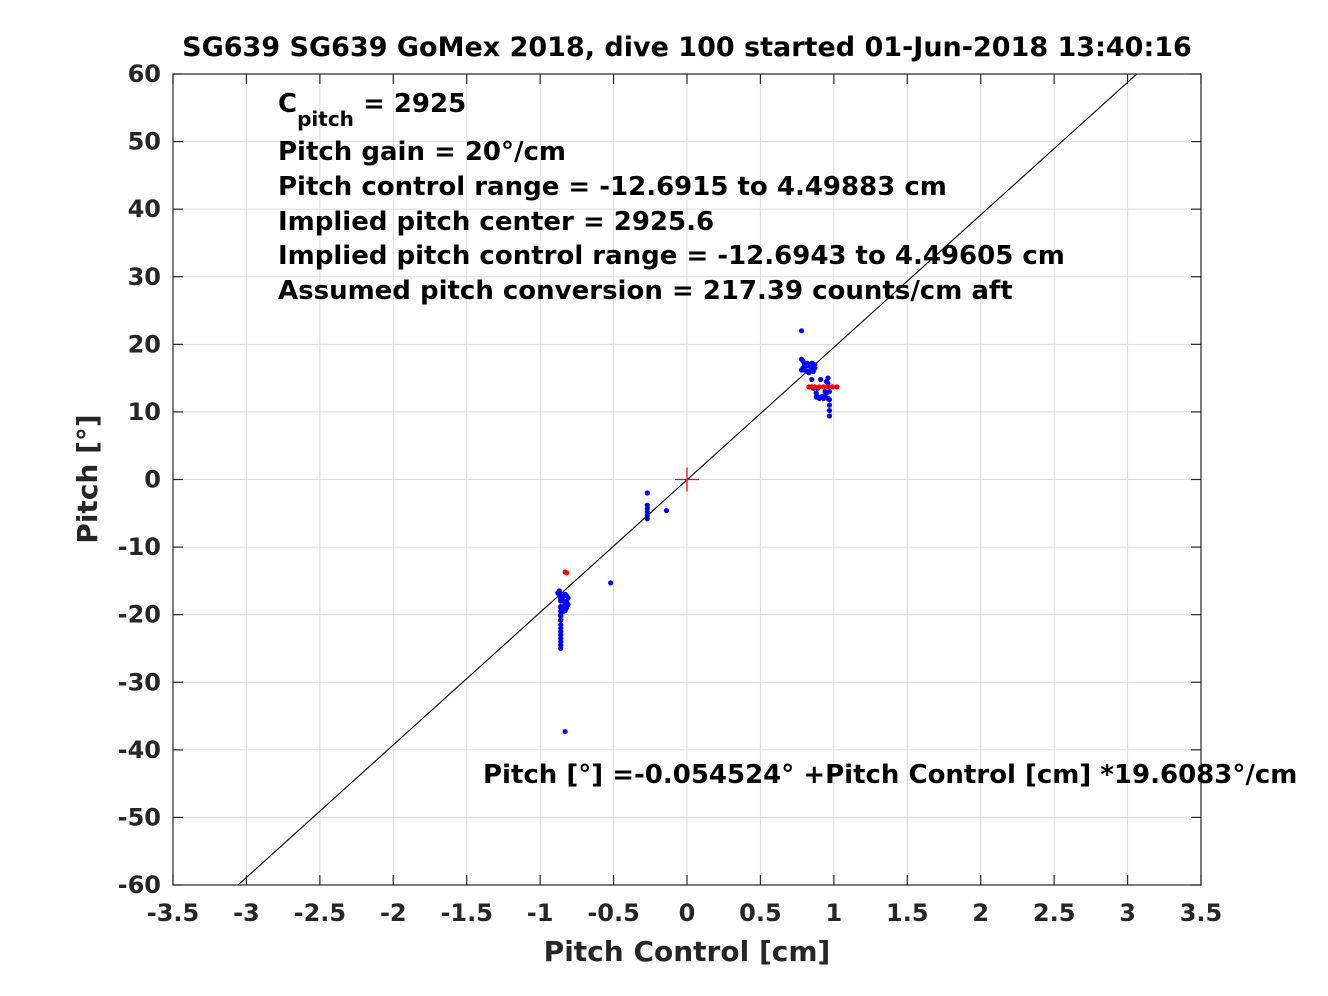  Describe the element at coordinates (687, 913) in the screenshot. I see `x-tick-label: 0` at that location.